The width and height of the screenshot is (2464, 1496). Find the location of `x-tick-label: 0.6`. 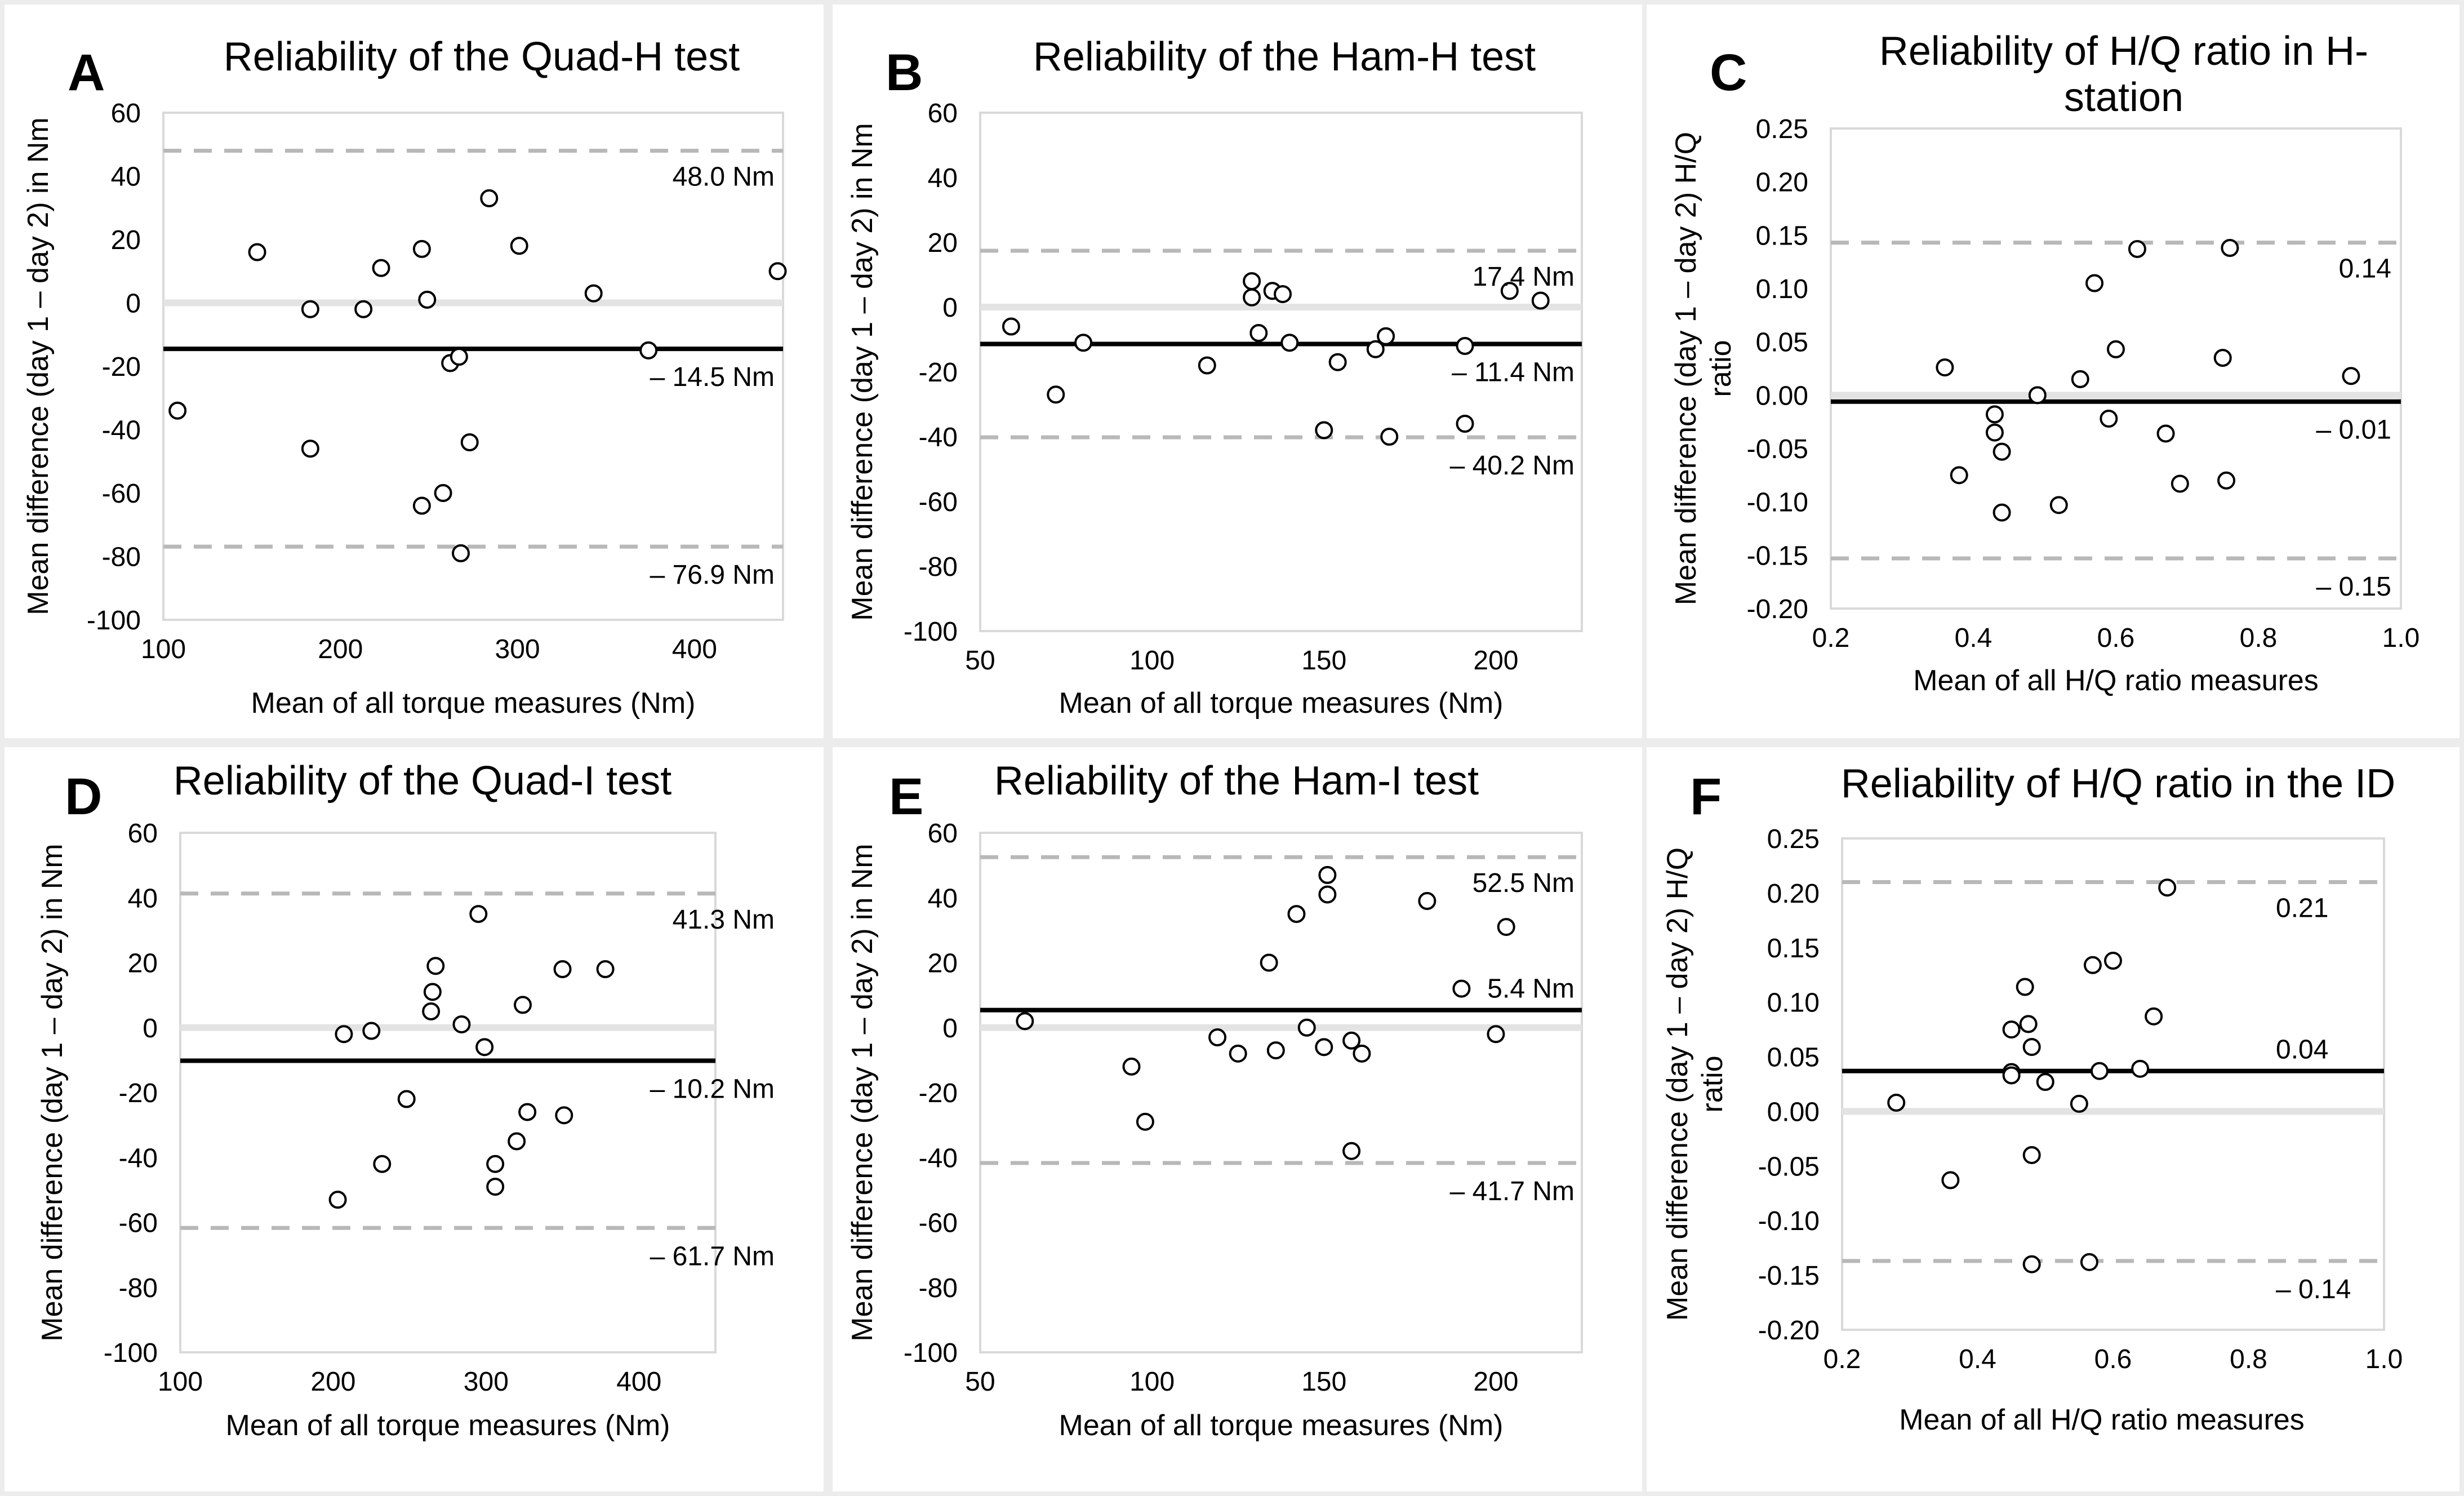

x-tick-label: 0.6 is located at coordinates (2113, 1359).